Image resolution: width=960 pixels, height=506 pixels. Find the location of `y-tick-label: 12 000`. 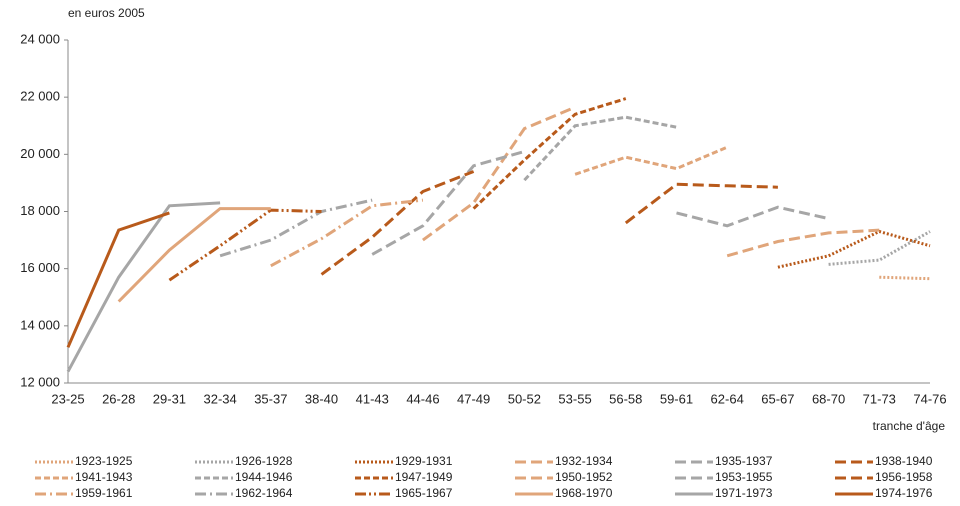

y-tick-label: 12 000 is located at coordinates (40, 381).